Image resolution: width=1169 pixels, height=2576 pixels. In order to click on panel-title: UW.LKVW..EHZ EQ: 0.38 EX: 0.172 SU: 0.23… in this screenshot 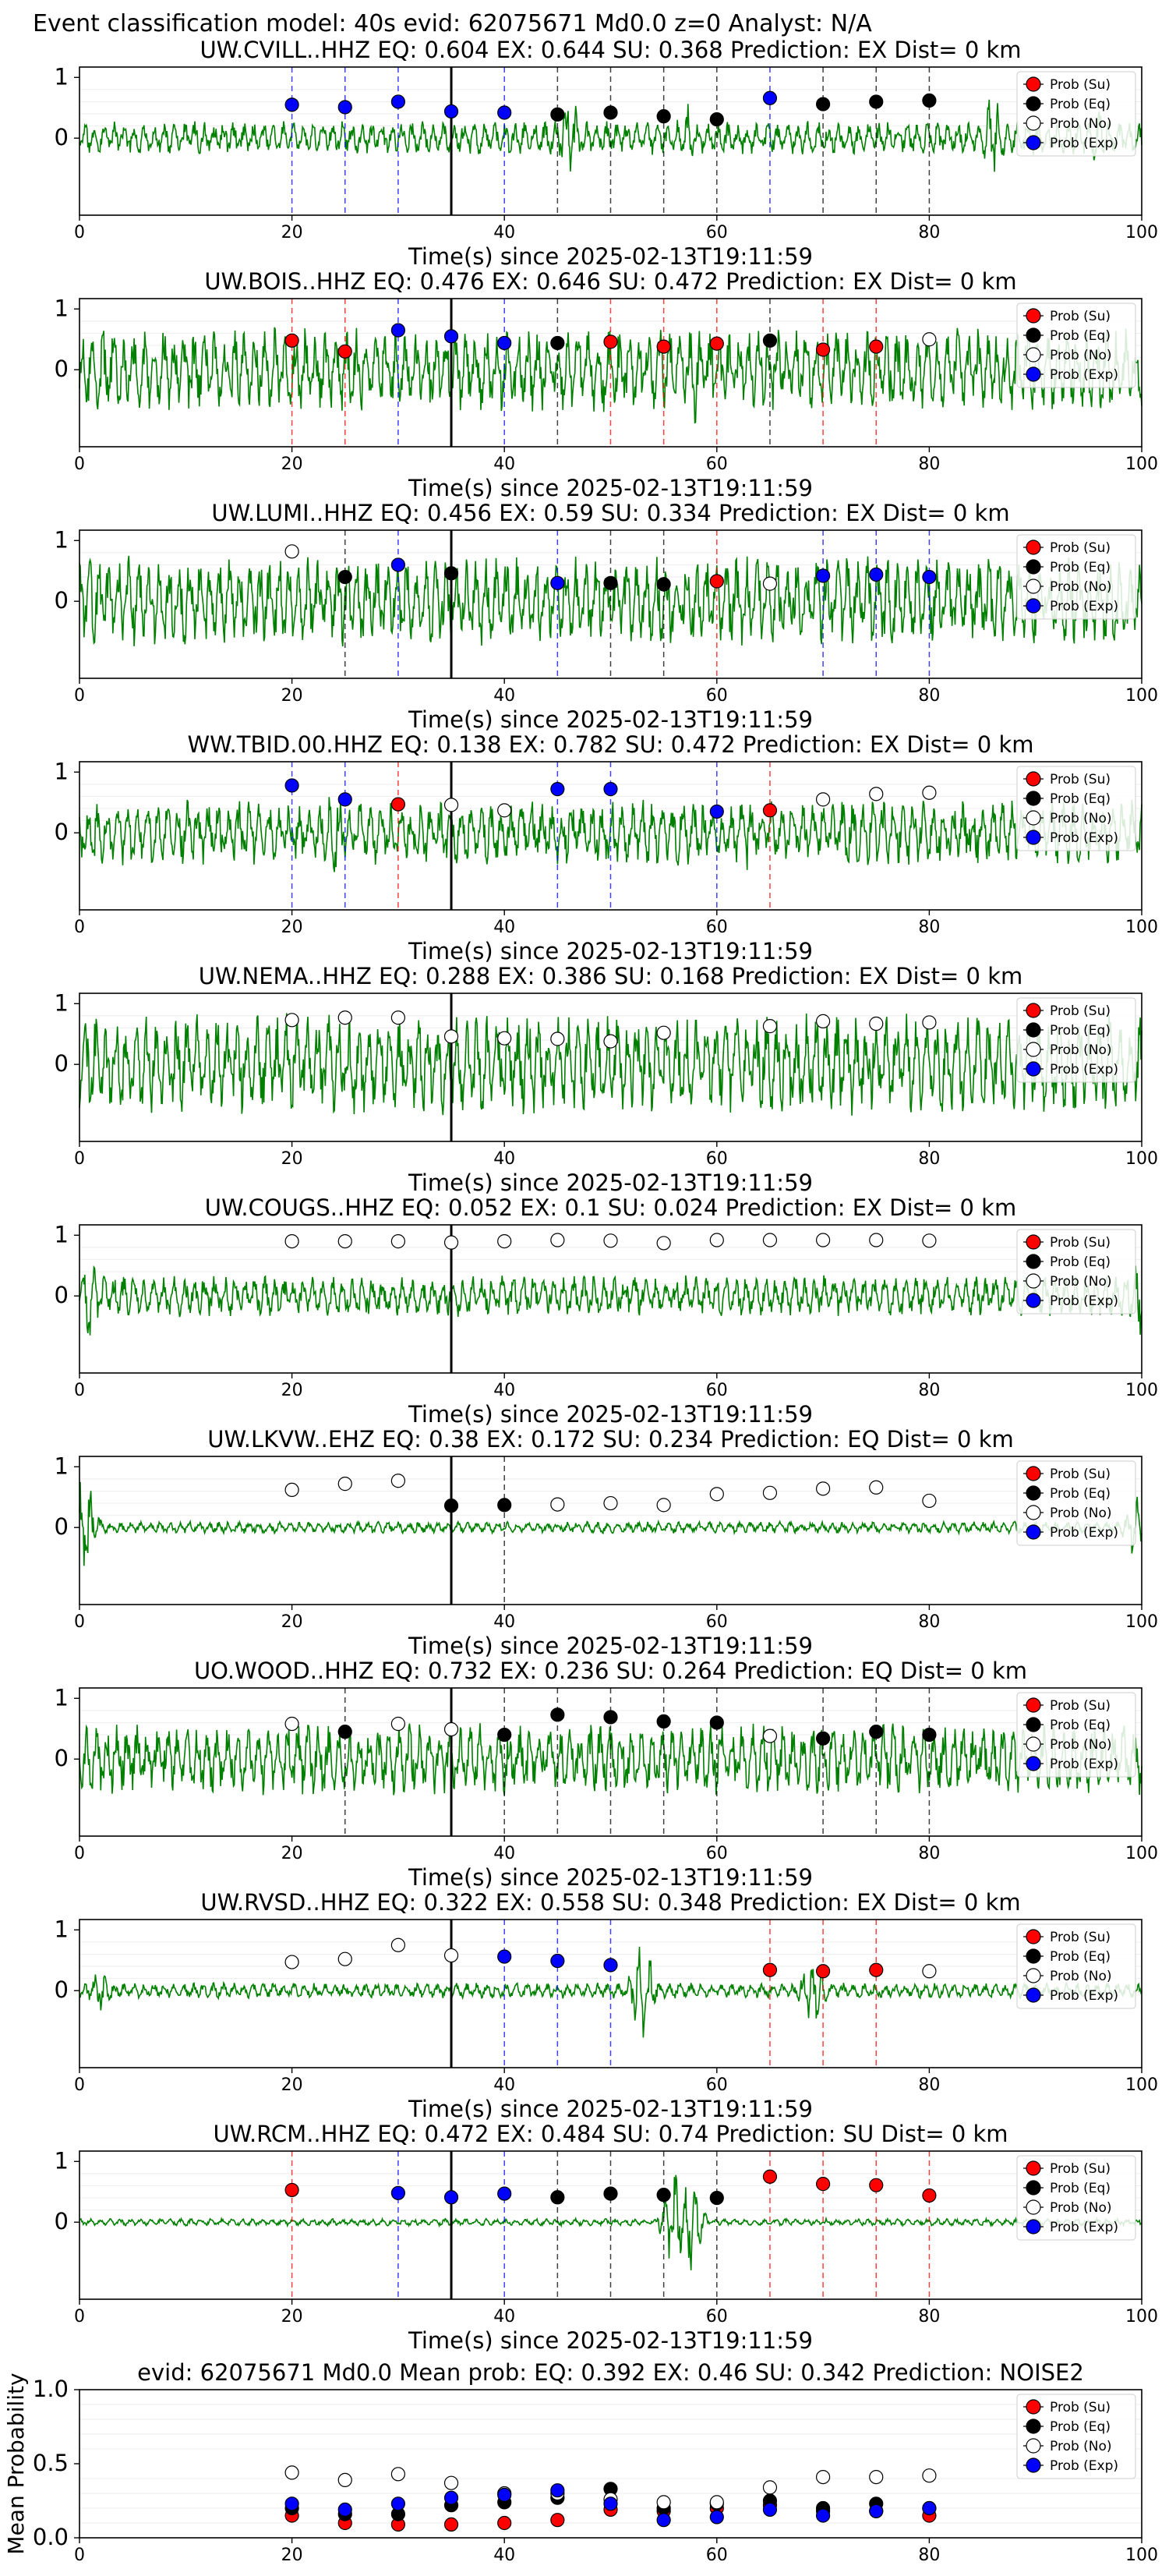, I will do `click(610, 1439)`.